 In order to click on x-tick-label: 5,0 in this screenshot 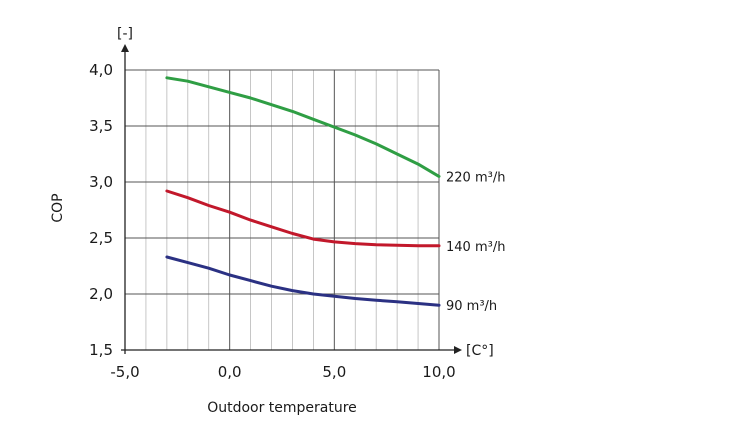, I will do `click(334, 372)`.